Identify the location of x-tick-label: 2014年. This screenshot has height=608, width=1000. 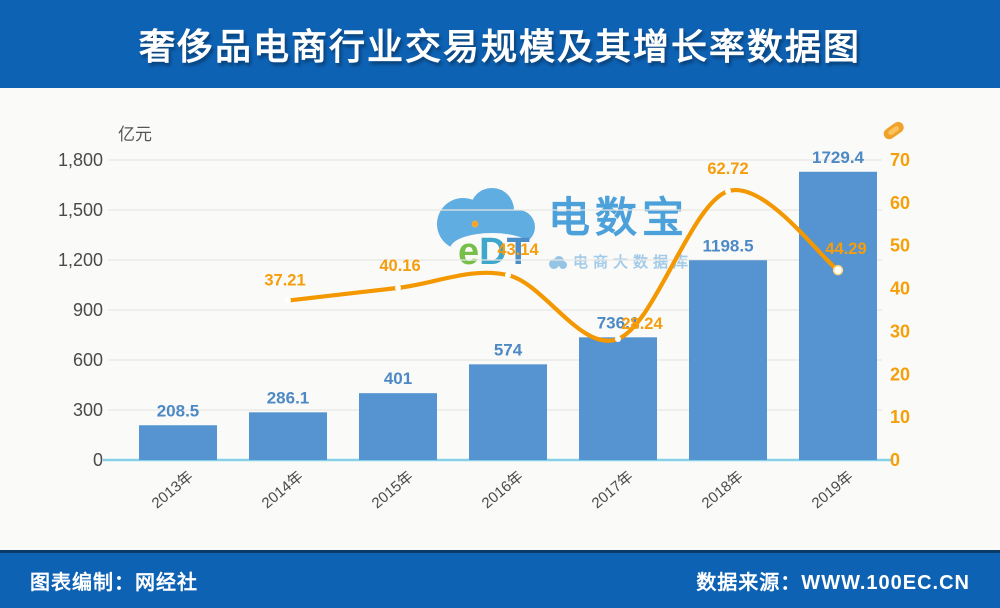
(283, 490).